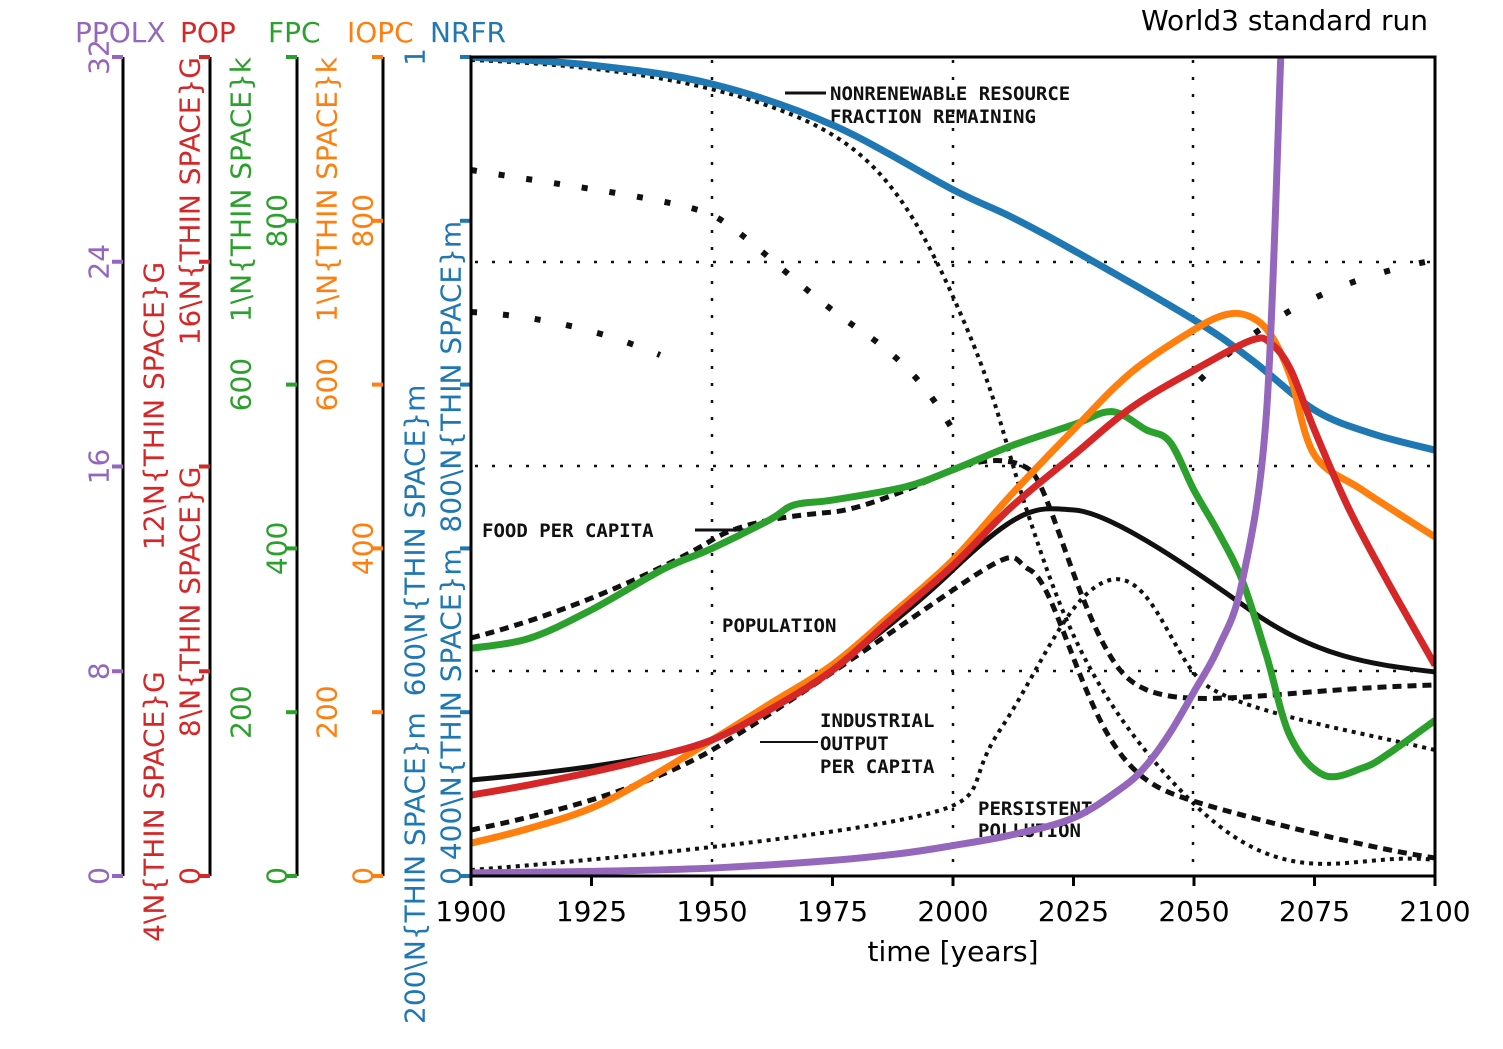  Describe the element at coordinates (241, 189) in the screenshot. I see `y-tick-label-fpc: 1\N{THIN SPACE}k` at that location.